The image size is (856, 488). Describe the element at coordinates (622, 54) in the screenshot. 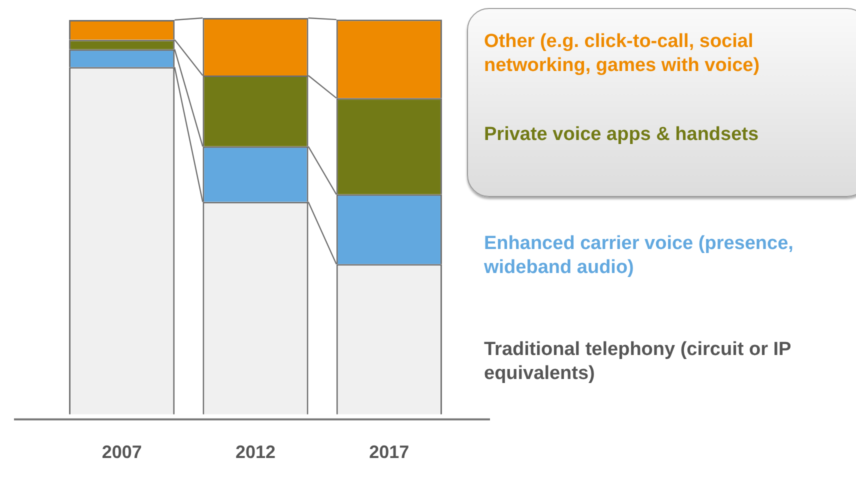

I see `text: Other (e.g. click-to-call, social networking, games with voice)` at that location.